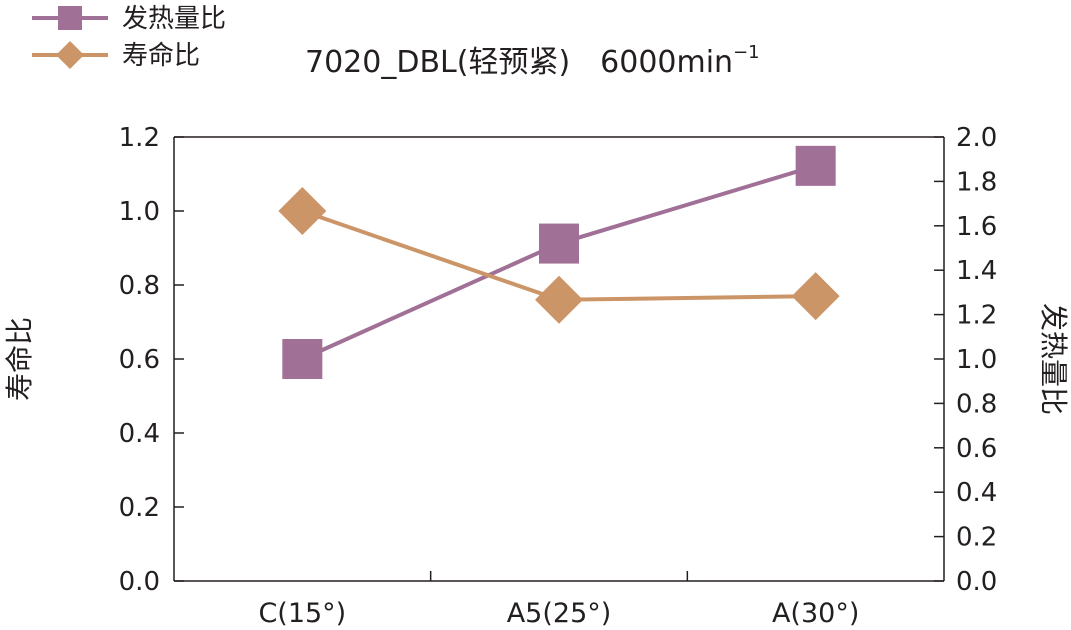 Image resolution: width=1071 pixels, height=630 pixels. I want to click on right-tick-label: 1.6, so click(976, 227).